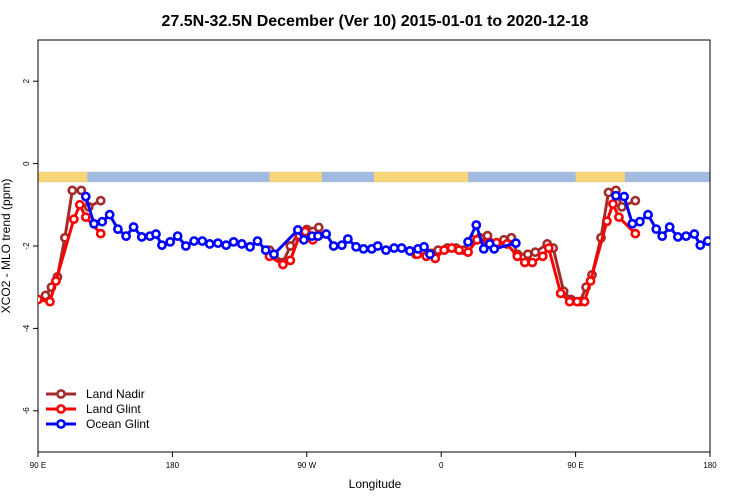  What do you see at coordinates (441, 465) in the screenshot?
I see `x-tick-label: 0` at bounding box center [441, 465].